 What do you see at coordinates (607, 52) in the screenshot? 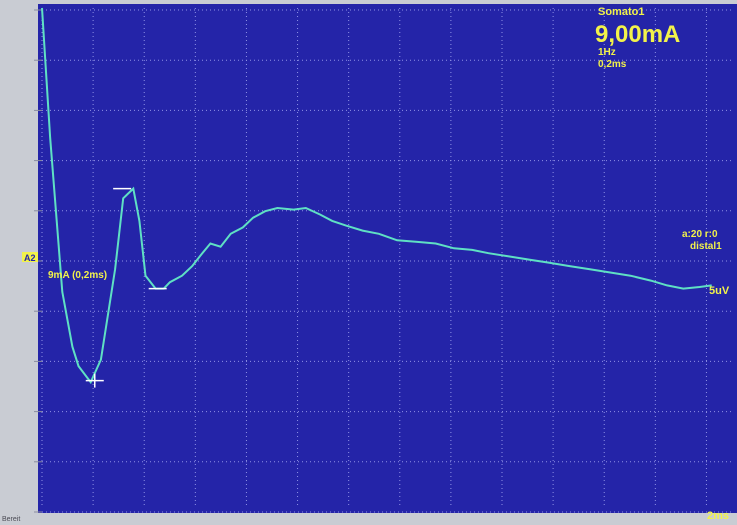
I see `rate-label: 1Hz` at bounding box center [607, 52].